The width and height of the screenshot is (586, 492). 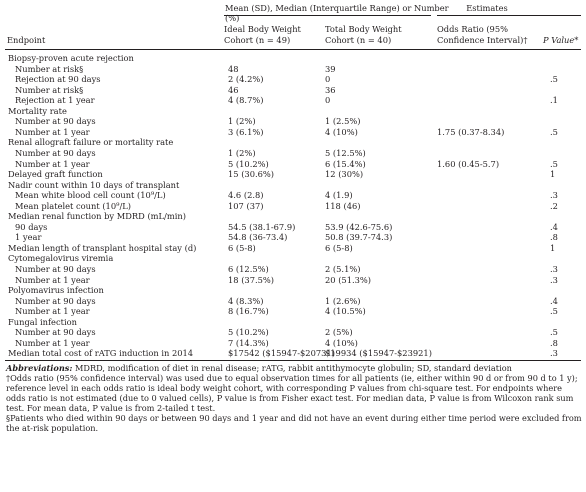 What do you see at coordinates (363, 29) in the screenshot?
I see `header-col2-line1: Total Body Weight` at bounding box center [363, 29].